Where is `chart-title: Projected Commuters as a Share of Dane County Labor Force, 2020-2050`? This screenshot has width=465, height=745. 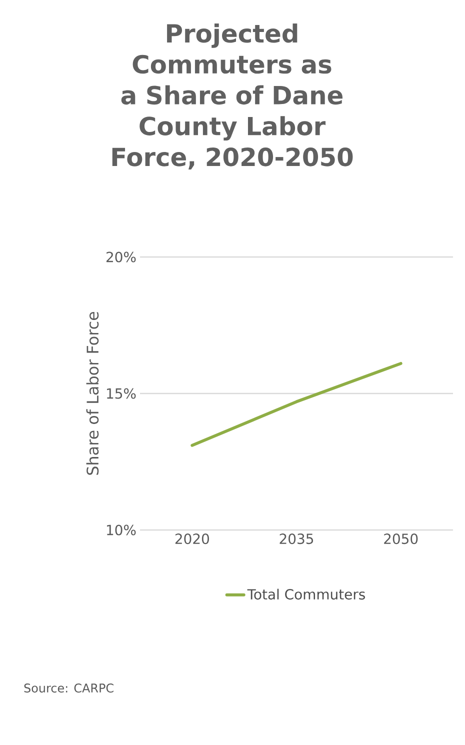 chart-title: Projected Commuters as a Share of Dane County Labor Force, 2020-2050 is located at coordinates (232, 97).